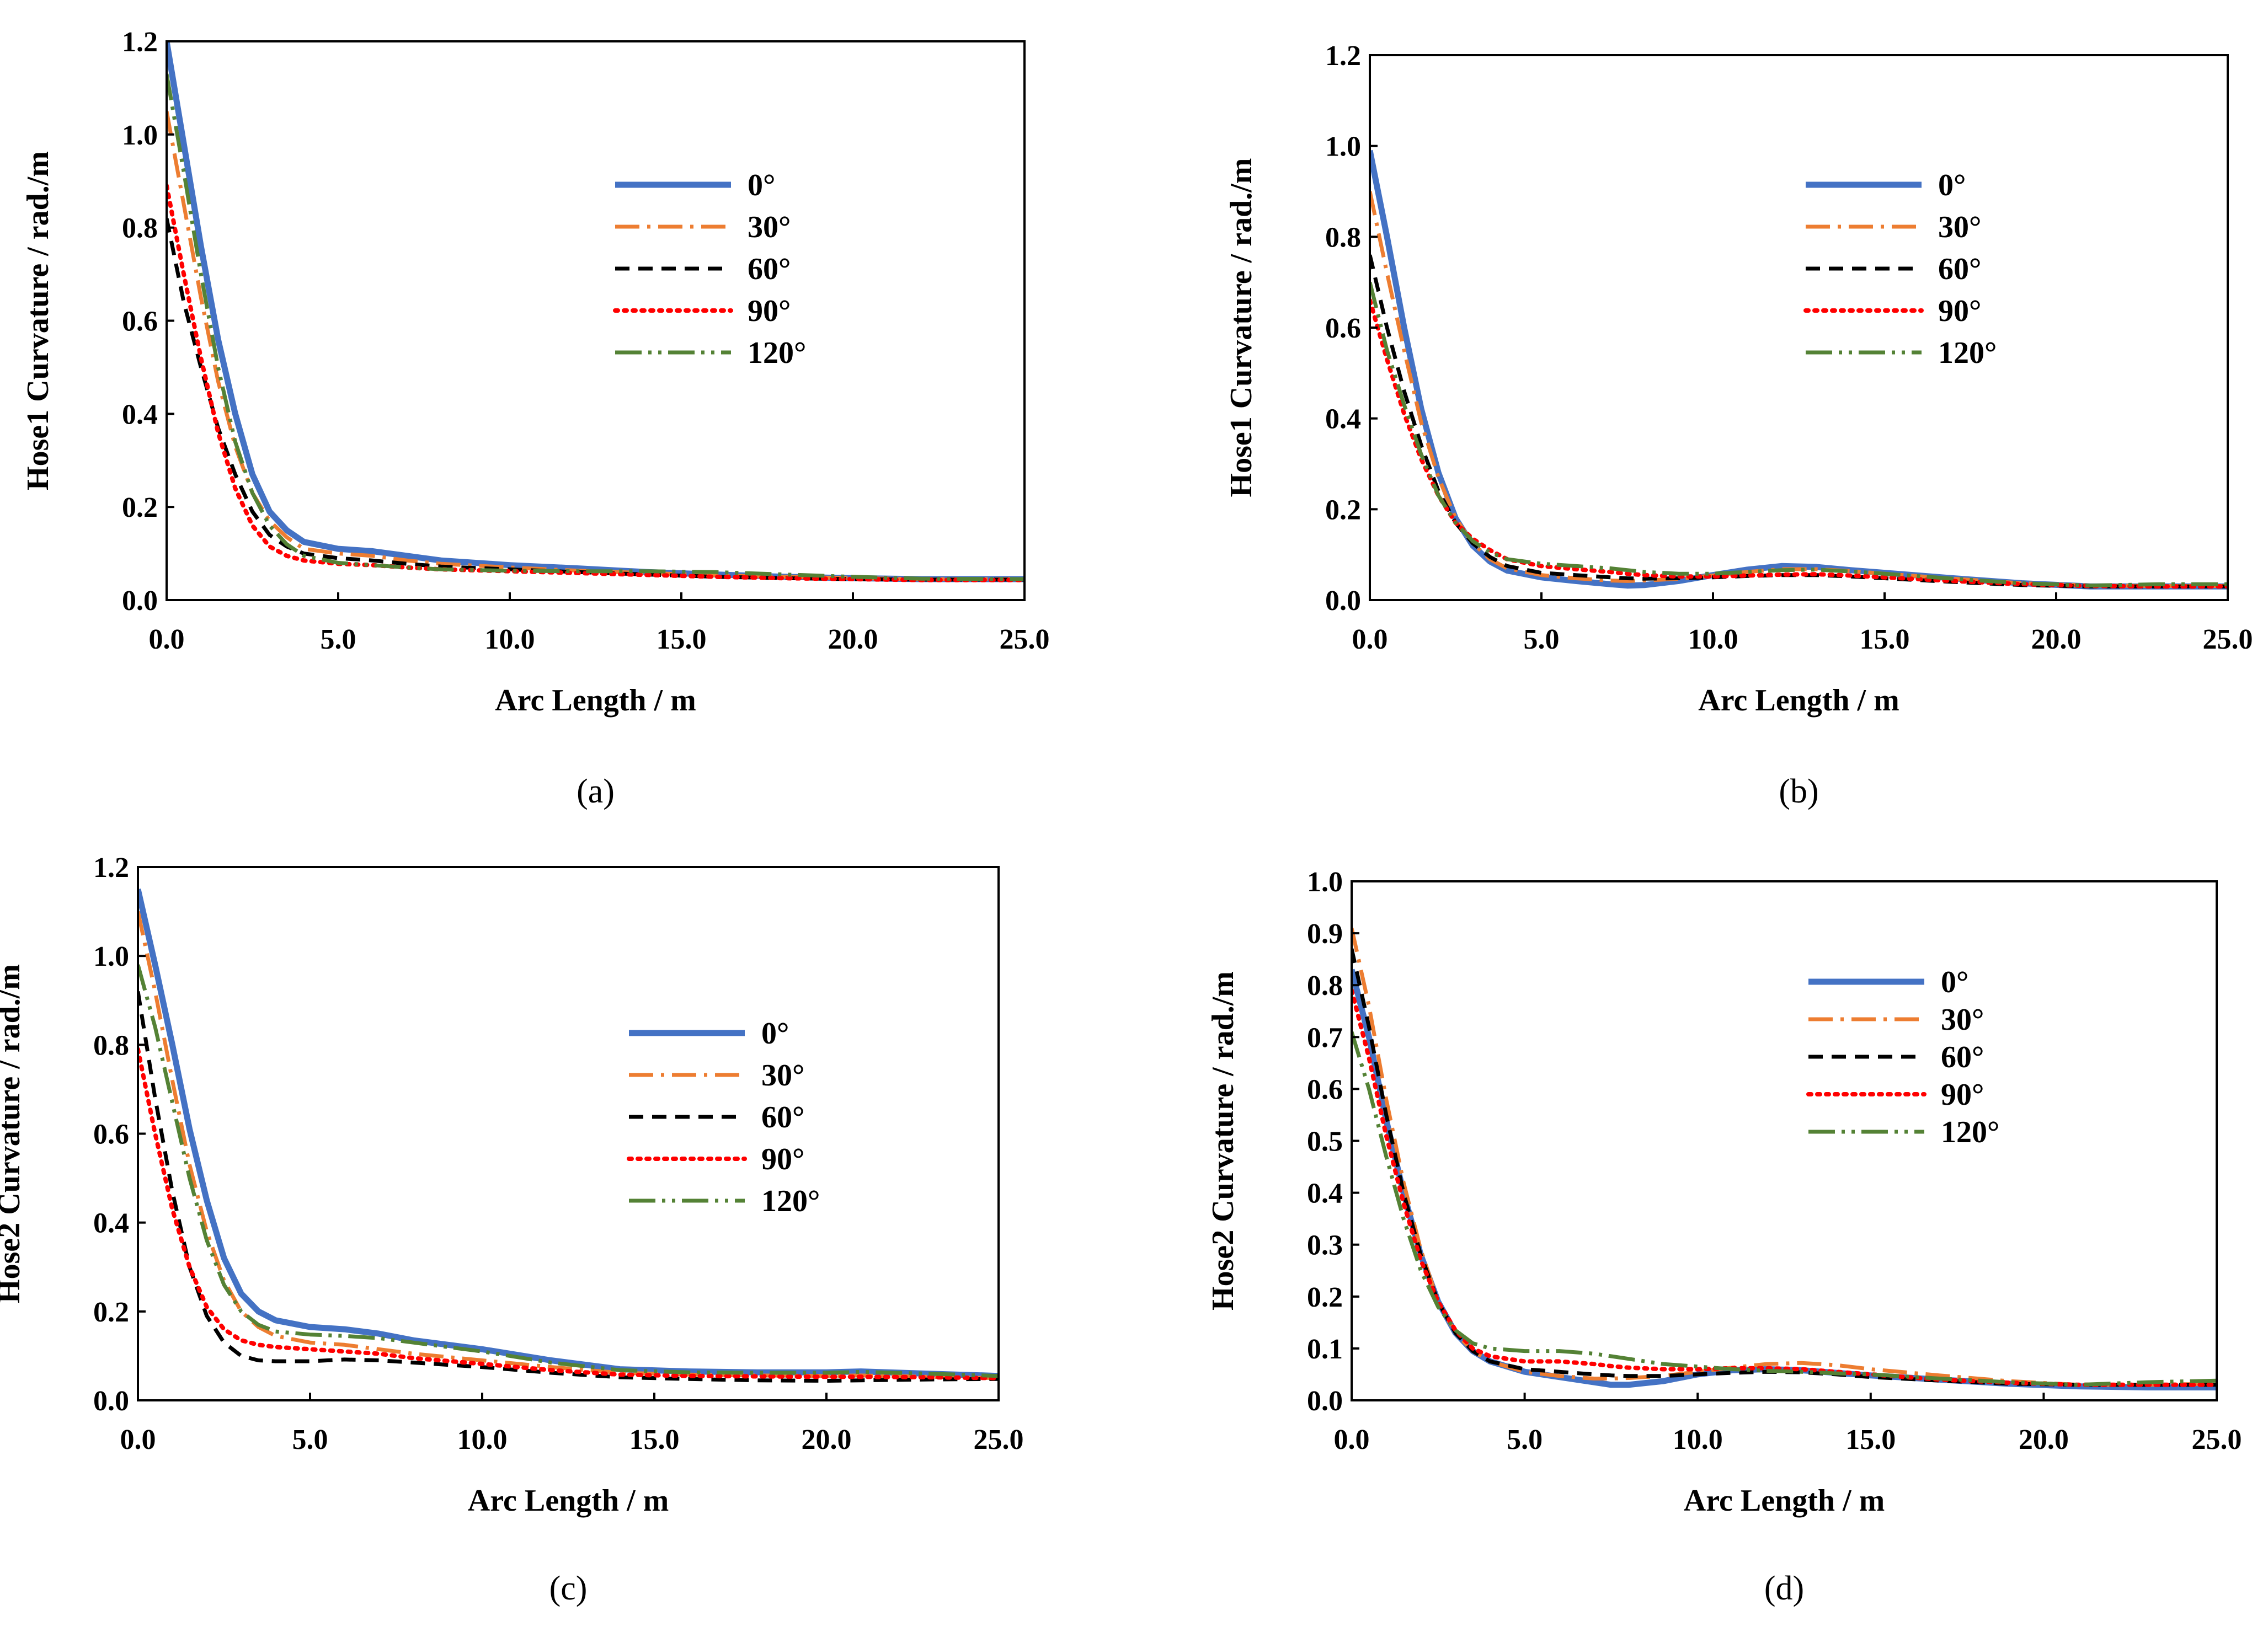 The width and height of the screenshot is (2268, 1632). I want to click on y-tick-label: 0.7, so click(1325, 1037).